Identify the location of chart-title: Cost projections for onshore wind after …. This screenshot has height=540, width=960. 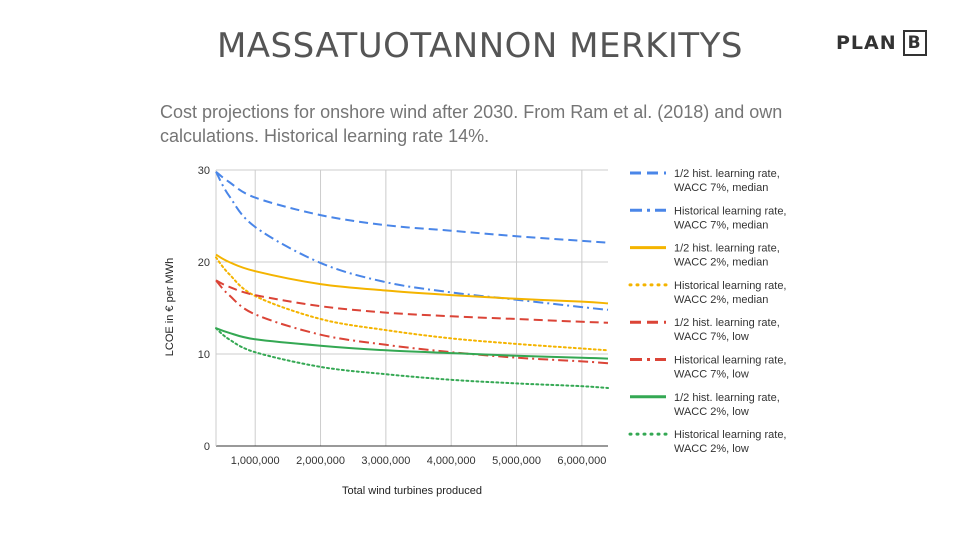
(471, 124).